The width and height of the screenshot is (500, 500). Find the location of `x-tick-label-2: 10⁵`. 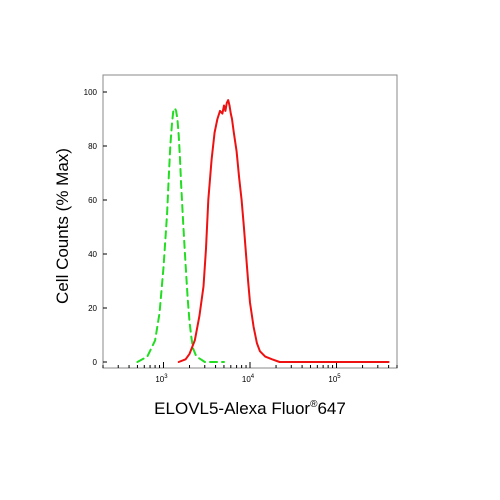

x-tick-label-2: 10⁵ is located at coordinates (334, 379).